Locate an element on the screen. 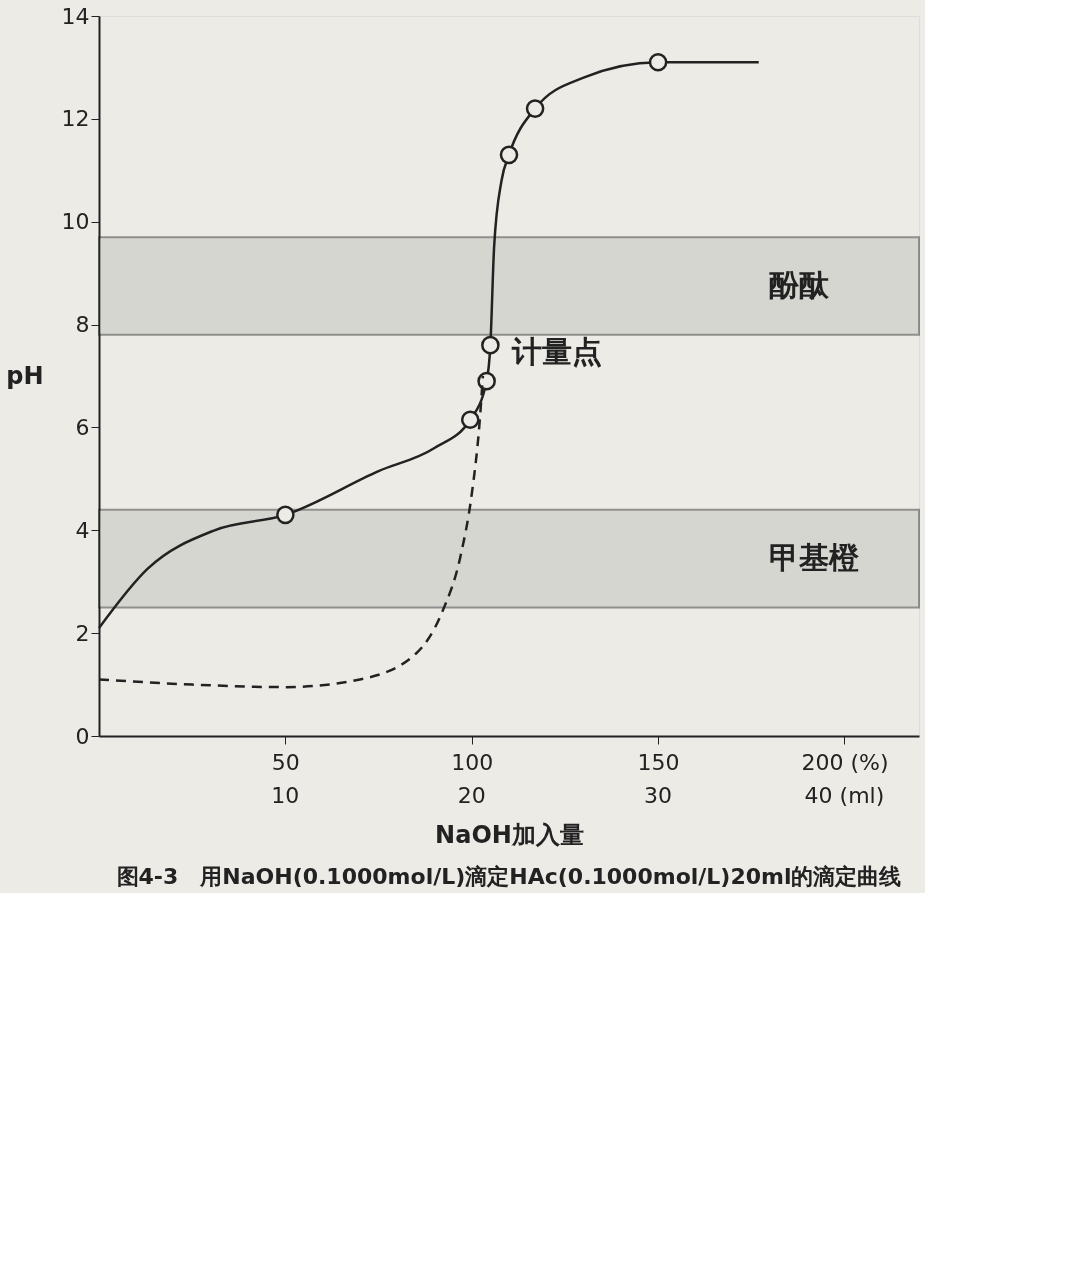  y-axis-title: pH is located at coordinates (25, 375).